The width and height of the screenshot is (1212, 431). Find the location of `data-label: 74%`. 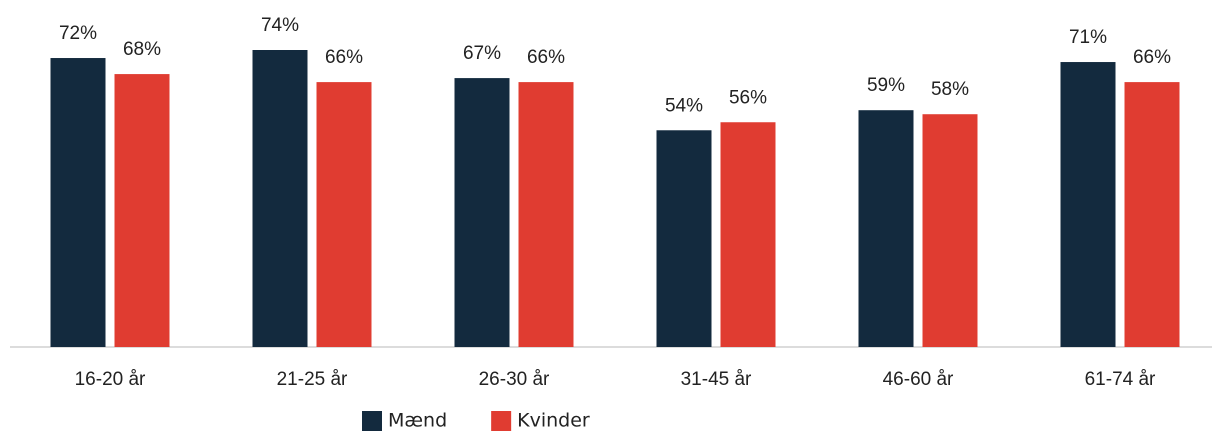

data-label: 74% is located at coordinates (280, 25).